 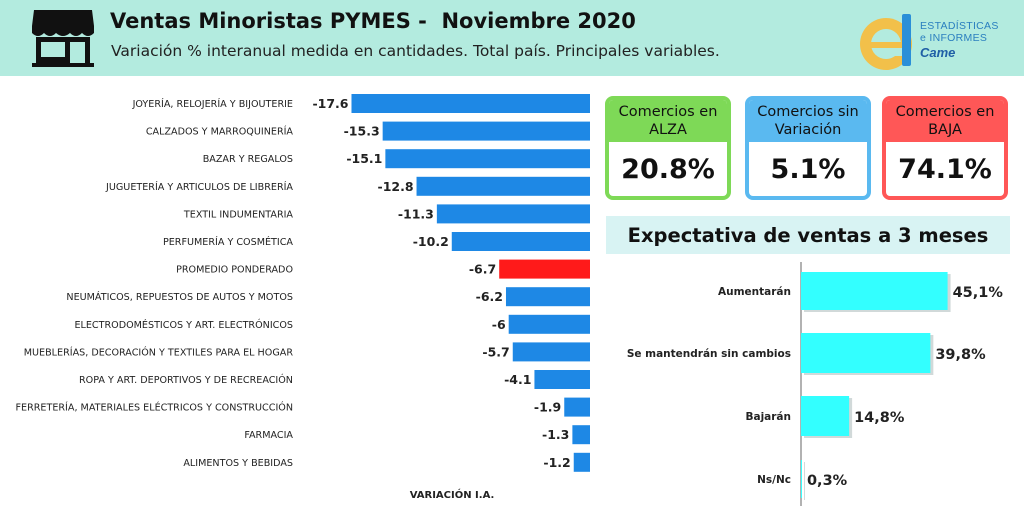 What do you see at coordinates (945, 121) in the screenshot?
I see `card-label: Comercios en BAJA` at bounding box center [945, 121].